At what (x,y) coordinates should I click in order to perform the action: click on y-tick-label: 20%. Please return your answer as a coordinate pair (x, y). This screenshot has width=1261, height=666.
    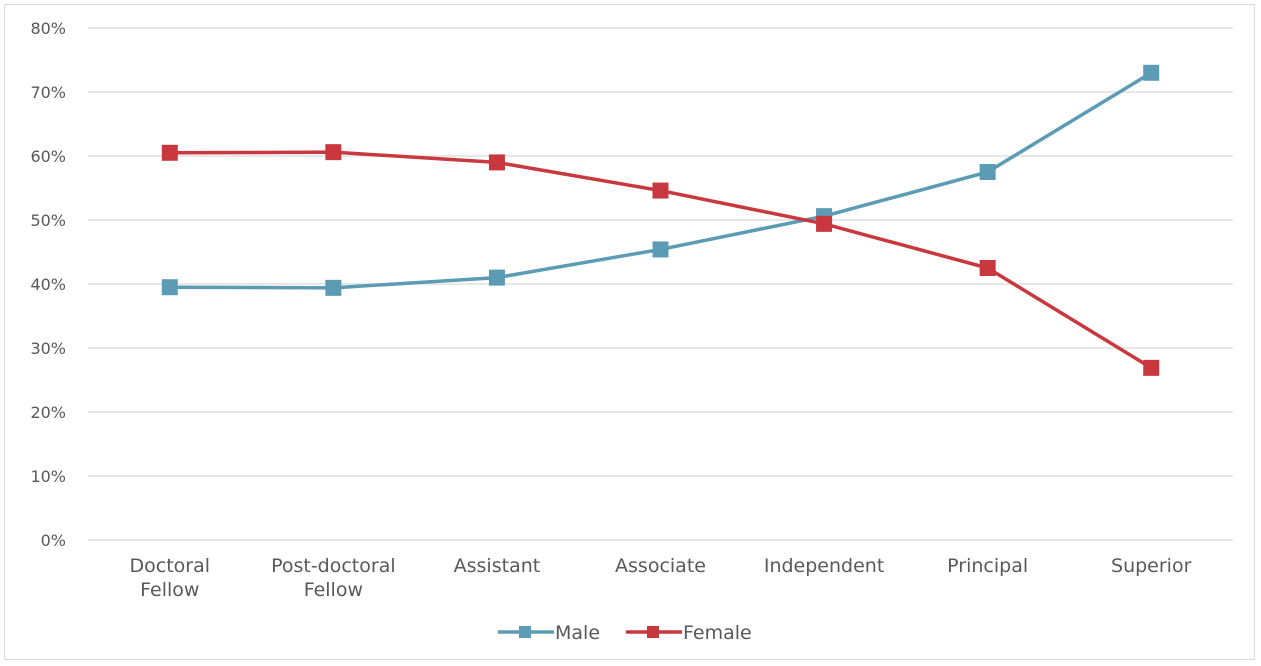
    Looking at the image, I should click on (48, 412).